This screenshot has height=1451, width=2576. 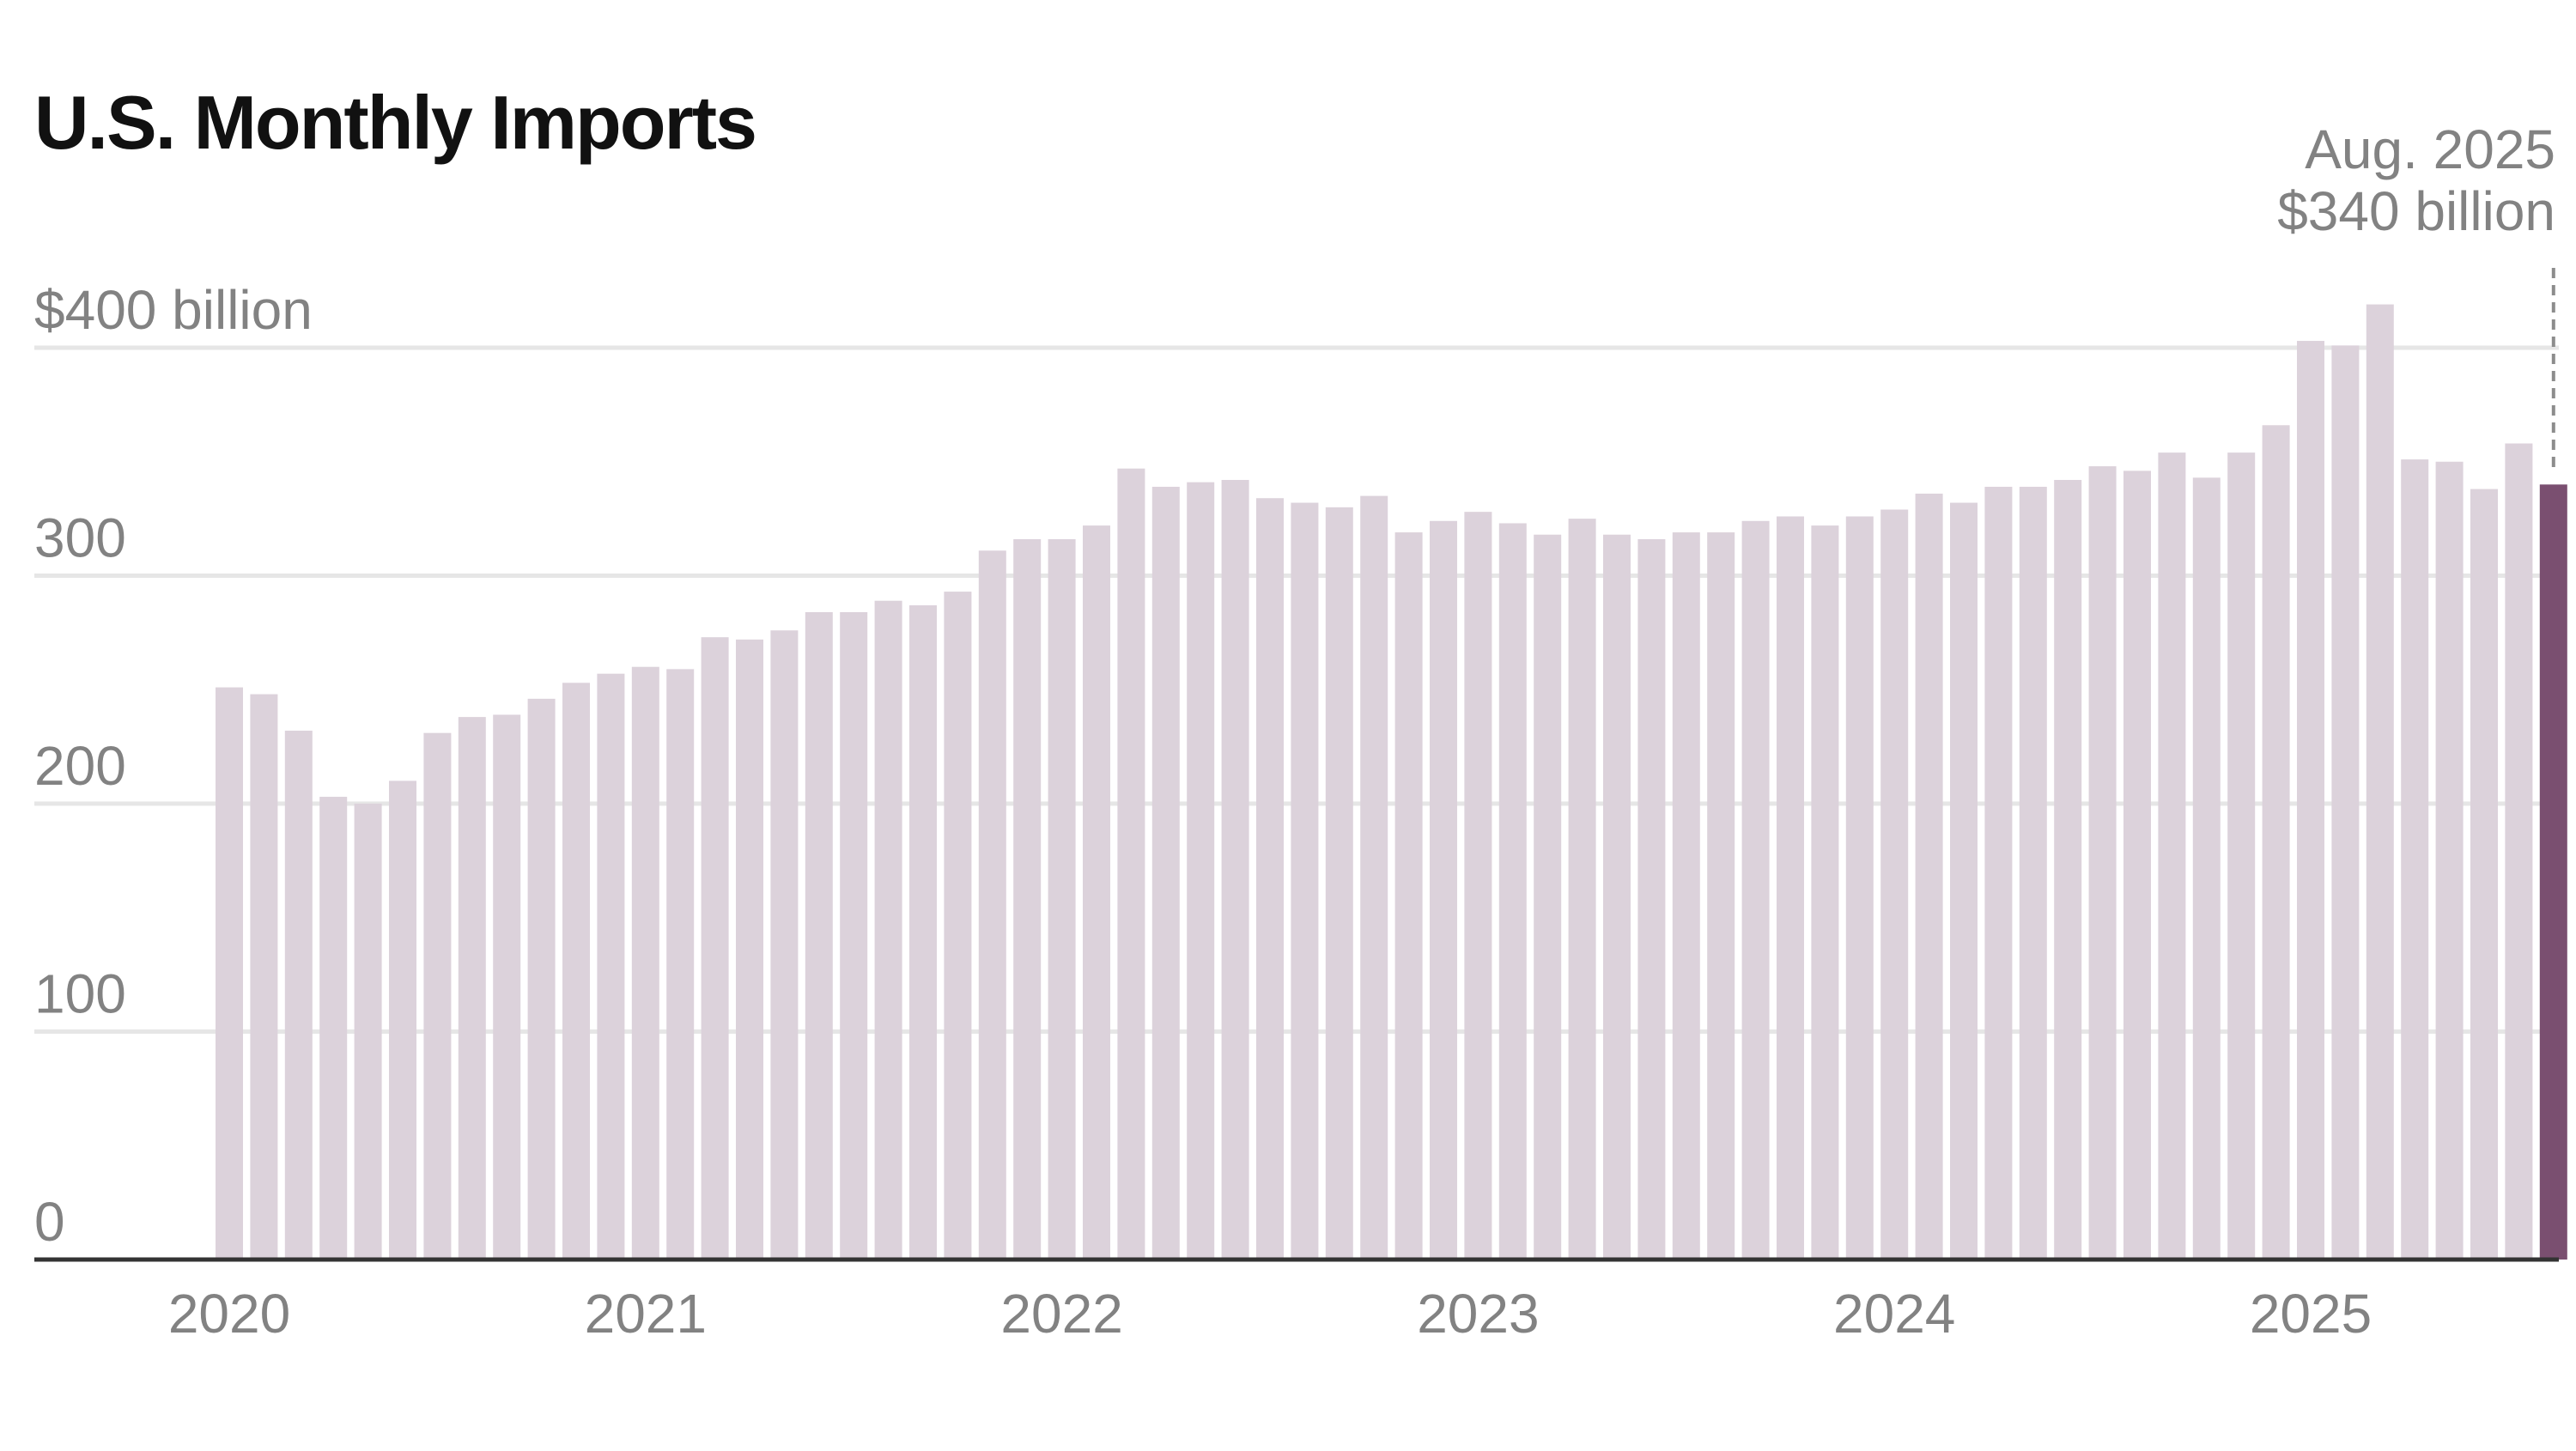 What do you see at coordinates (174, 766) in the screenshot?
I see `y-axis-labels: $400 billion 300 200 100 0` at bounding box center [174, 766].